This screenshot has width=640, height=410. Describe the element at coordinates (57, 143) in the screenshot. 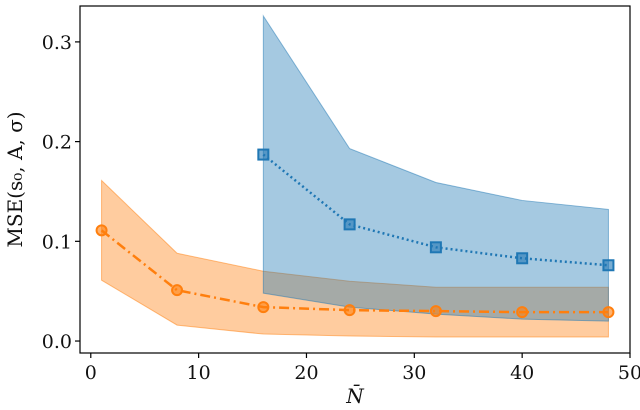

I see `y-tick-label: 0.2` at that location.